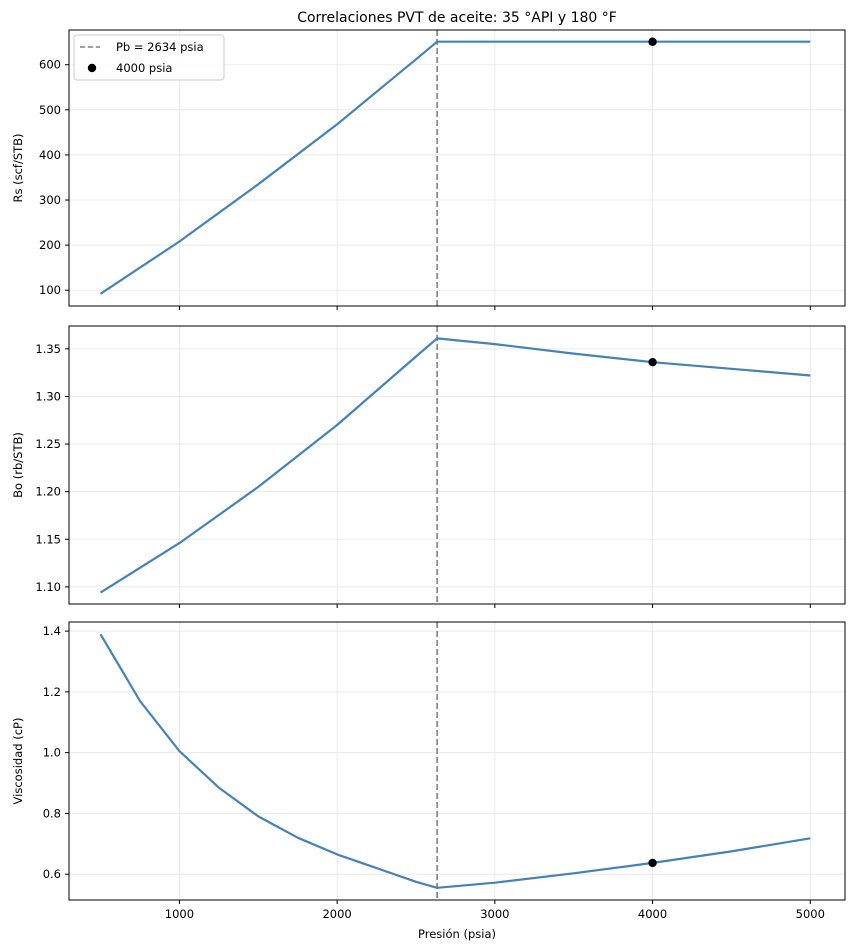 The width and height of the screenshot is (854, 950). What do you see at coordinates (52, 631) in the screenshot?
I see `y-tick-label: 1.4` at bounding box center [52, 631].